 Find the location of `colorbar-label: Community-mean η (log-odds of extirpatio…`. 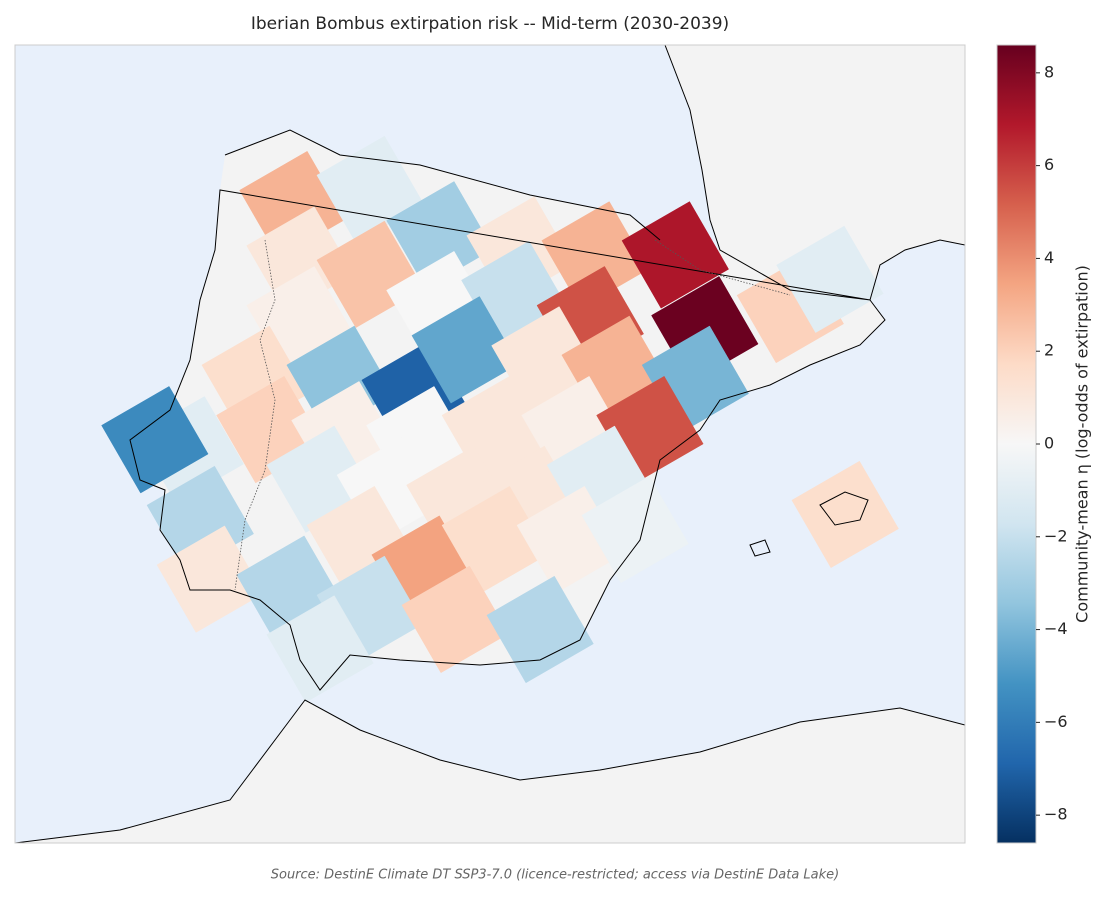

colorbar-label: Community-mean η (log-odds of extirpatio… is located at coordinates (1082, 444).